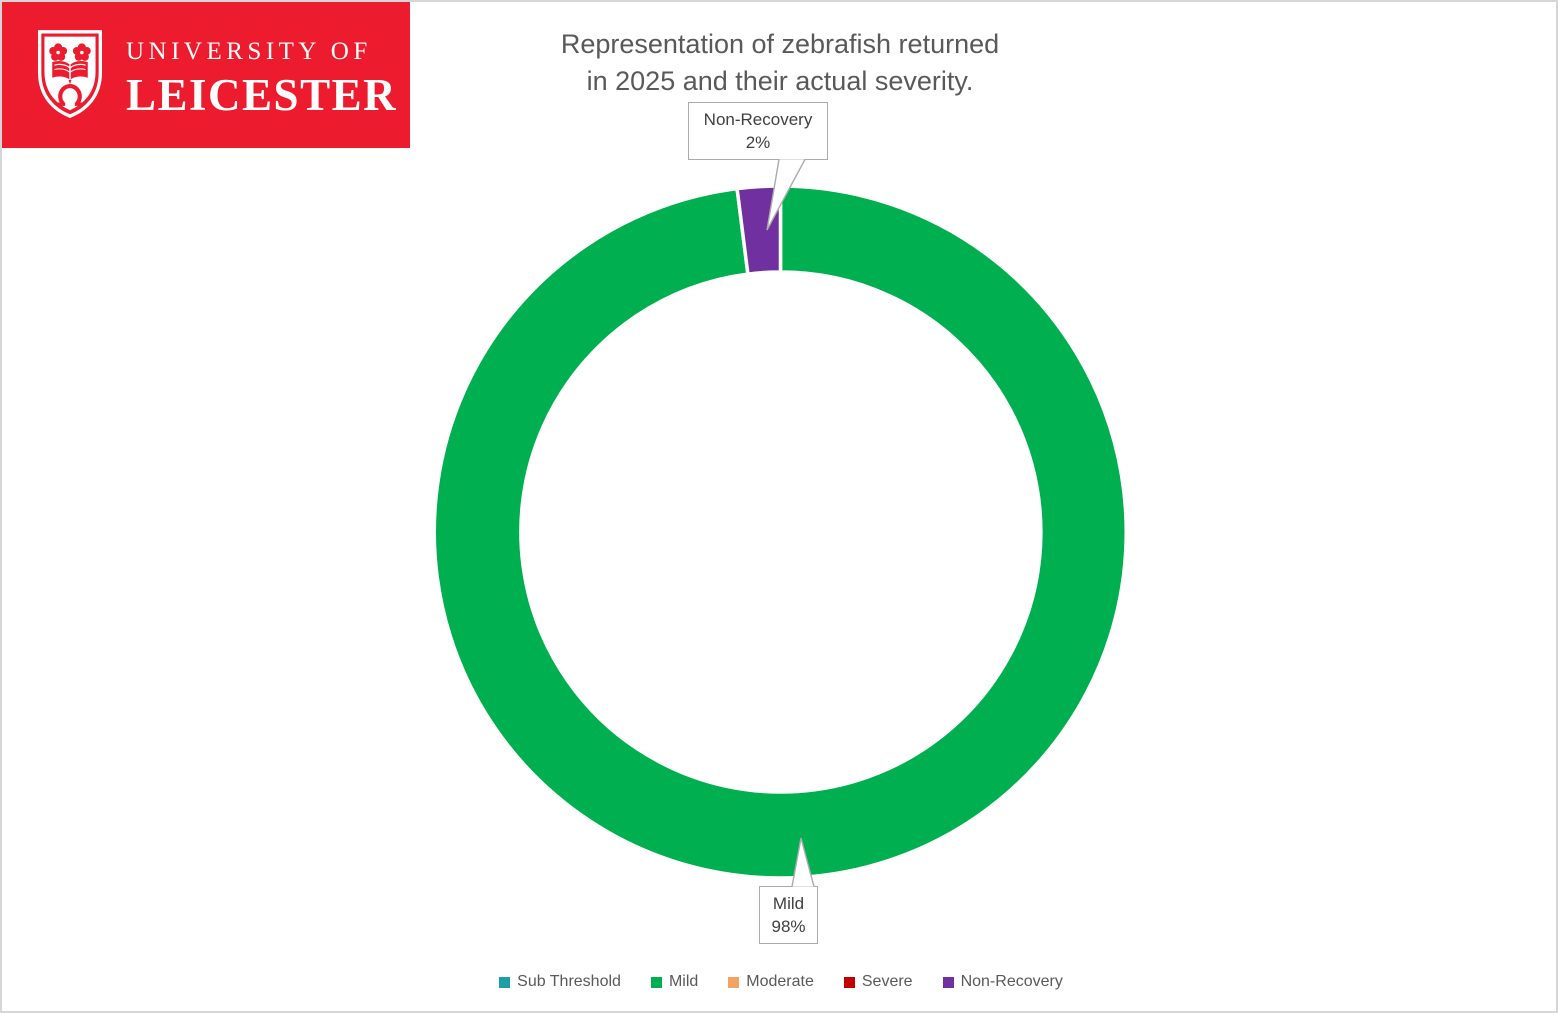 This screenshot has height=1013, width=1558. I want to click on mild-swatch-icon, so click(656, 982).